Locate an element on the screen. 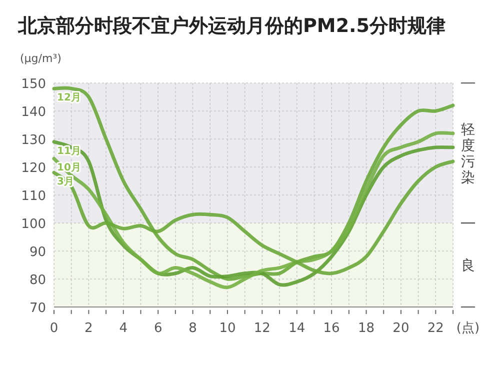 The image size is (500, 369). series-label: 12月 is located at coordinates (69, 98).